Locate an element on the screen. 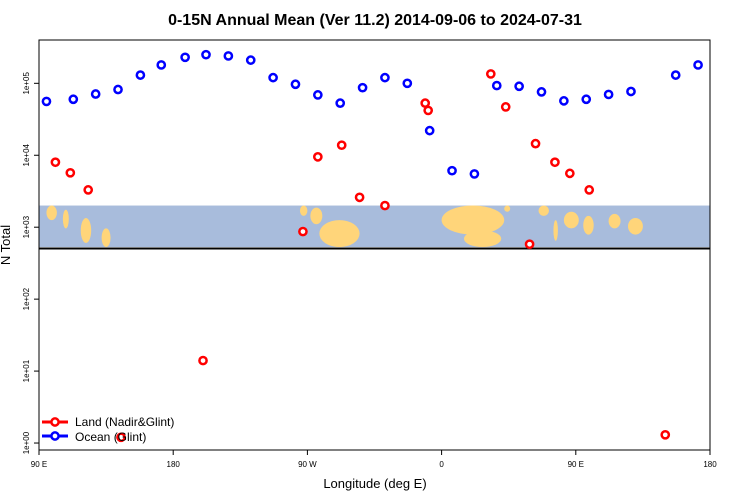 The width and height of the screenshot is (750, 500). legend-label-ocean: Ocean (Glint) is located at coordinates (110, 437).